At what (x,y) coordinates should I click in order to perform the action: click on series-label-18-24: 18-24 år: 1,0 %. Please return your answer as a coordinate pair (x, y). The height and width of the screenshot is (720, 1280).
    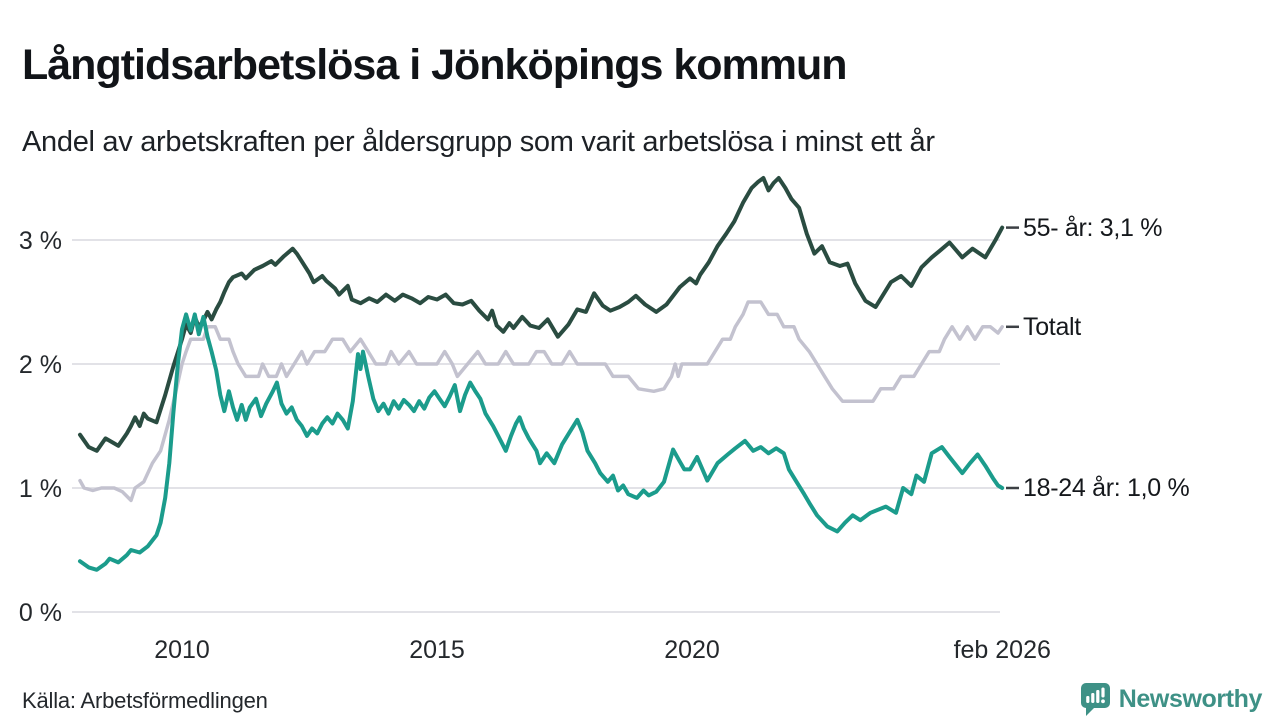
    Looking at the image, I should click on (1106, 488).